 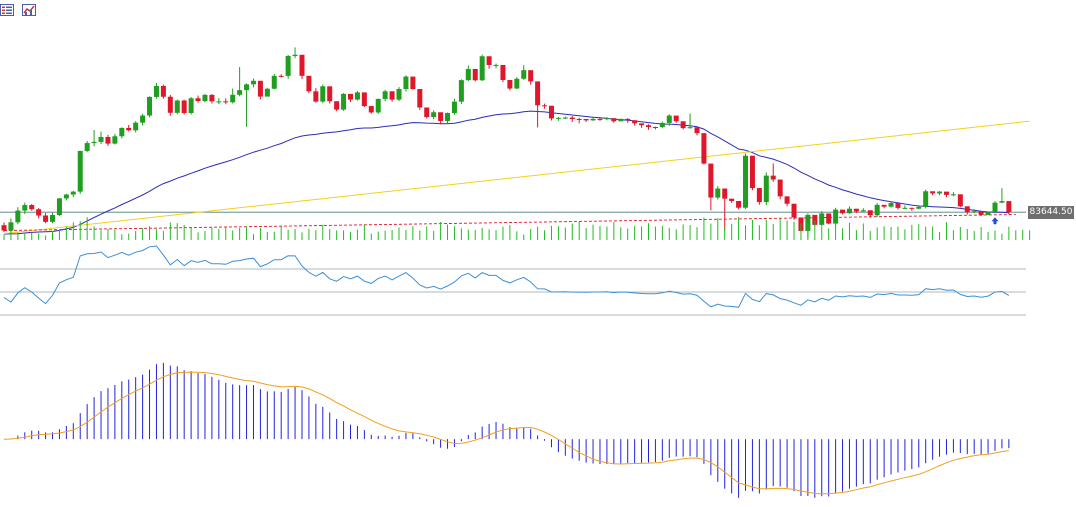 I want to click on volume-pane, so click(x=517, y=228).